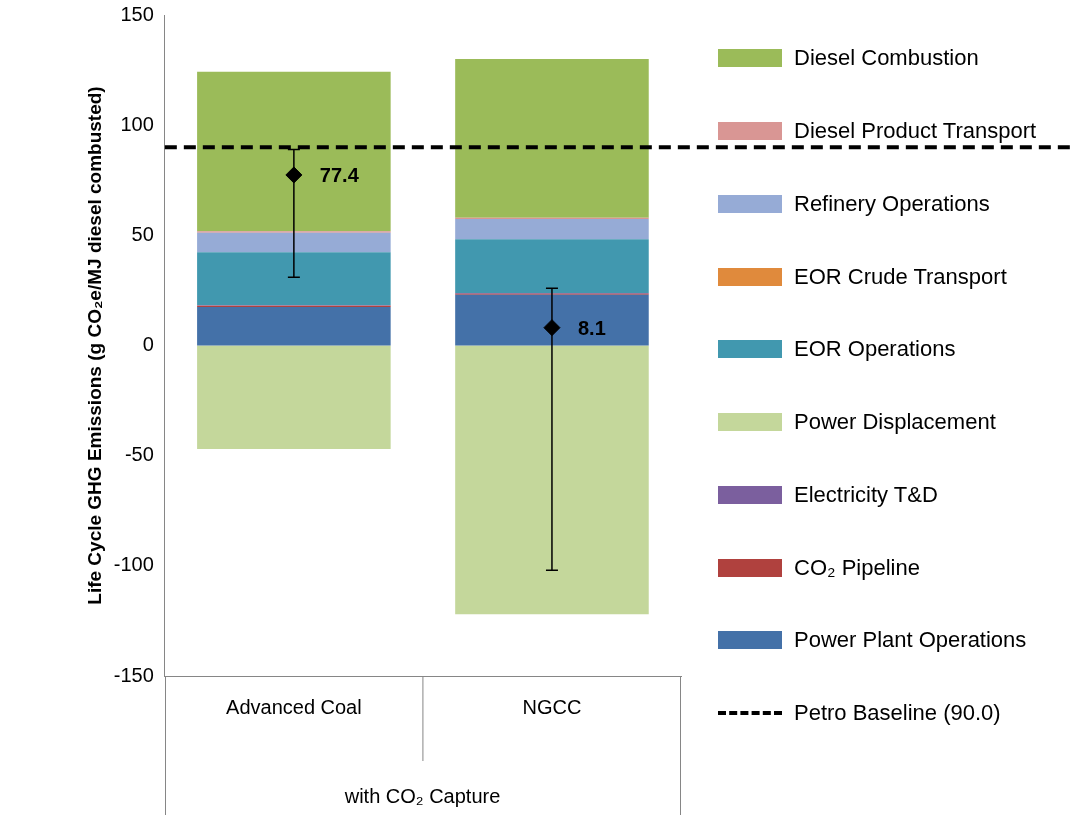 Image resolution: width=1081 pixels, height=815 pixels. Describe the element at coordinates (133, 564) in the screenshot. I see `y-tick-label: -100` at that location.